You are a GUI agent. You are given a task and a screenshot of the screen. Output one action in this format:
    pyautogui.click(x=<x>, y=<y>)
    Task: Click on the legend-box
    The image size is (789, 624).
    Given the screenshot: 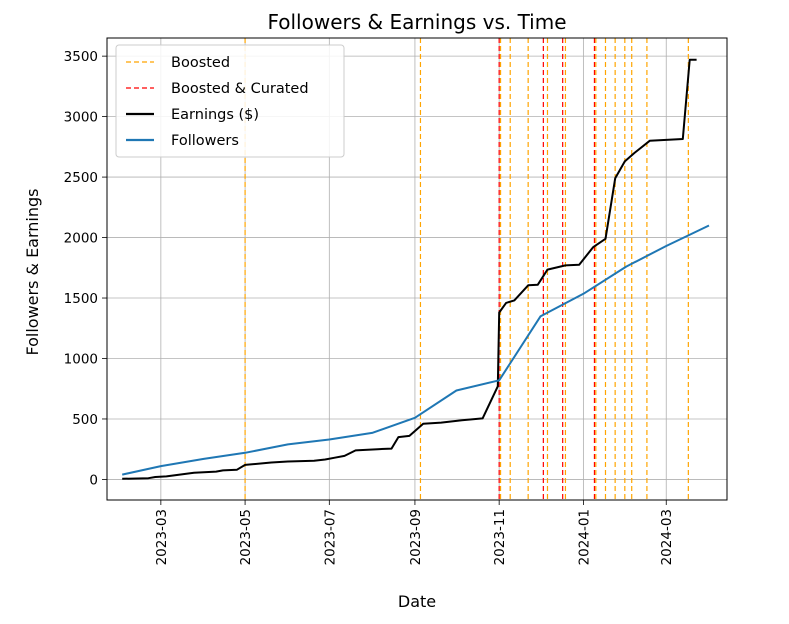 What is the action you would take?
    pyautogui.click(x=230, y=101)
    